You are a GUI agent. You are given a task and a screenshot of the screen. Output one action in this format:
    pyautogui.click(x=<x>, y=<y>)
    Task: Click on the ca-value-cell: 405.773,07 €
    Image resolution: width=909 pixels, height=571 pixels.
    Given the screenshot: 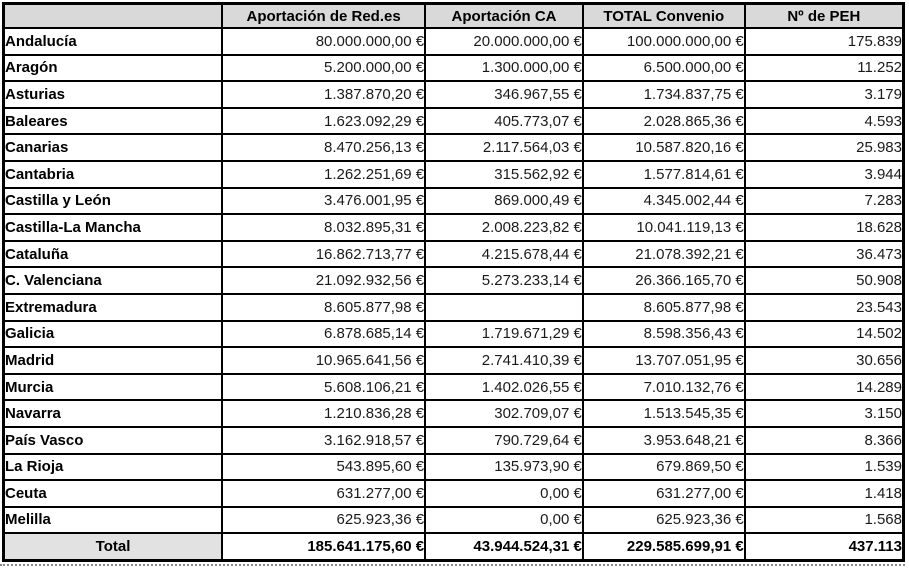 What is the action you would take?
    pyautogui.click(x=504, y=121)
    